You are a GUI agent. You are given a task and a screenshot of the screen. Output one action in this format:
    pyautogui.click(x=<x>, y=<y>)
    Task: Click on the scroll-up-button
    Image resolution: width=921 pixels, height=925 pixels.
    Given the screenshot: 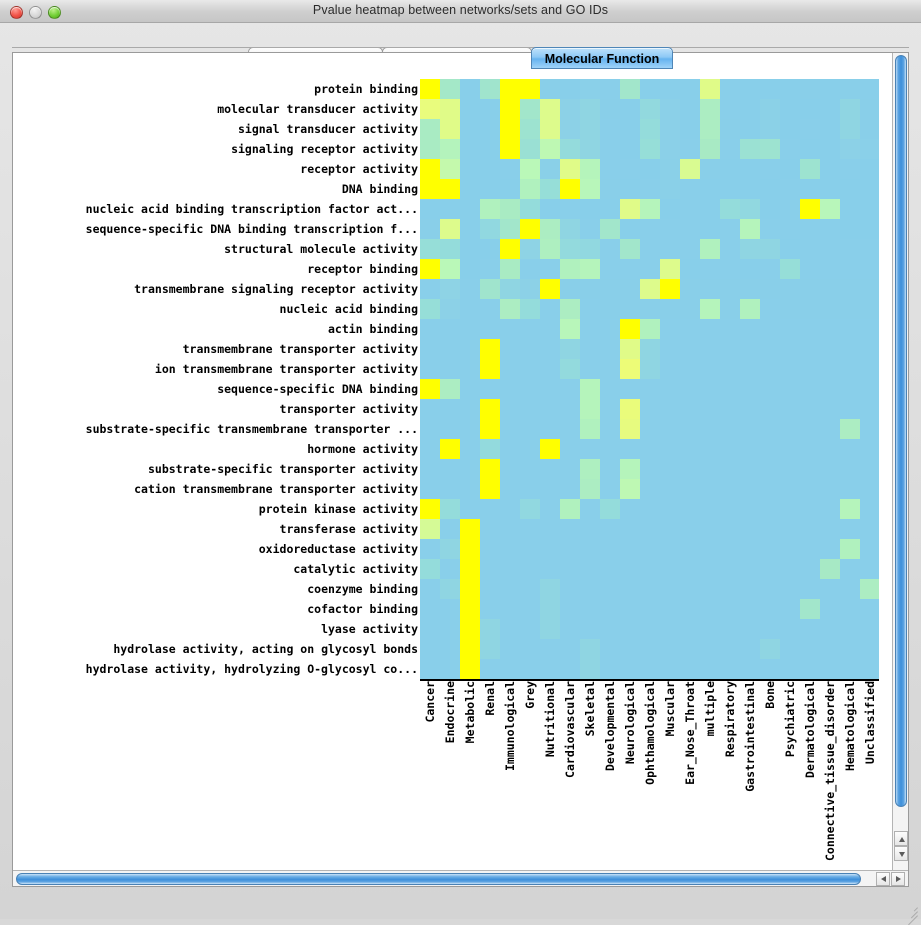 What is the action you would take?
    pyautogui.click(x=901, y=838)
    